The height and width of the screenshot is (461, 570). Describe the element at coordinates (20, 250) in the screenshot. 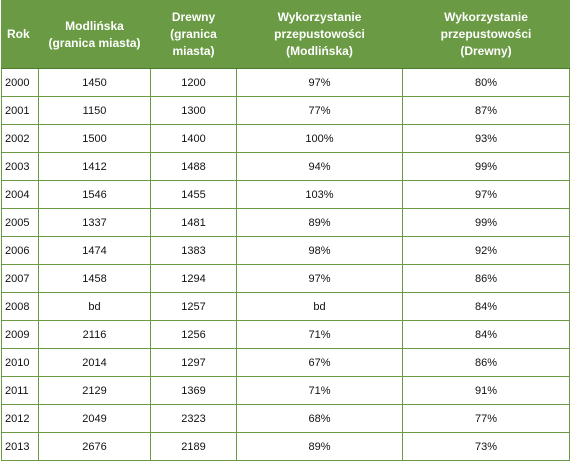

I see `year-cell: 2006` at that location.